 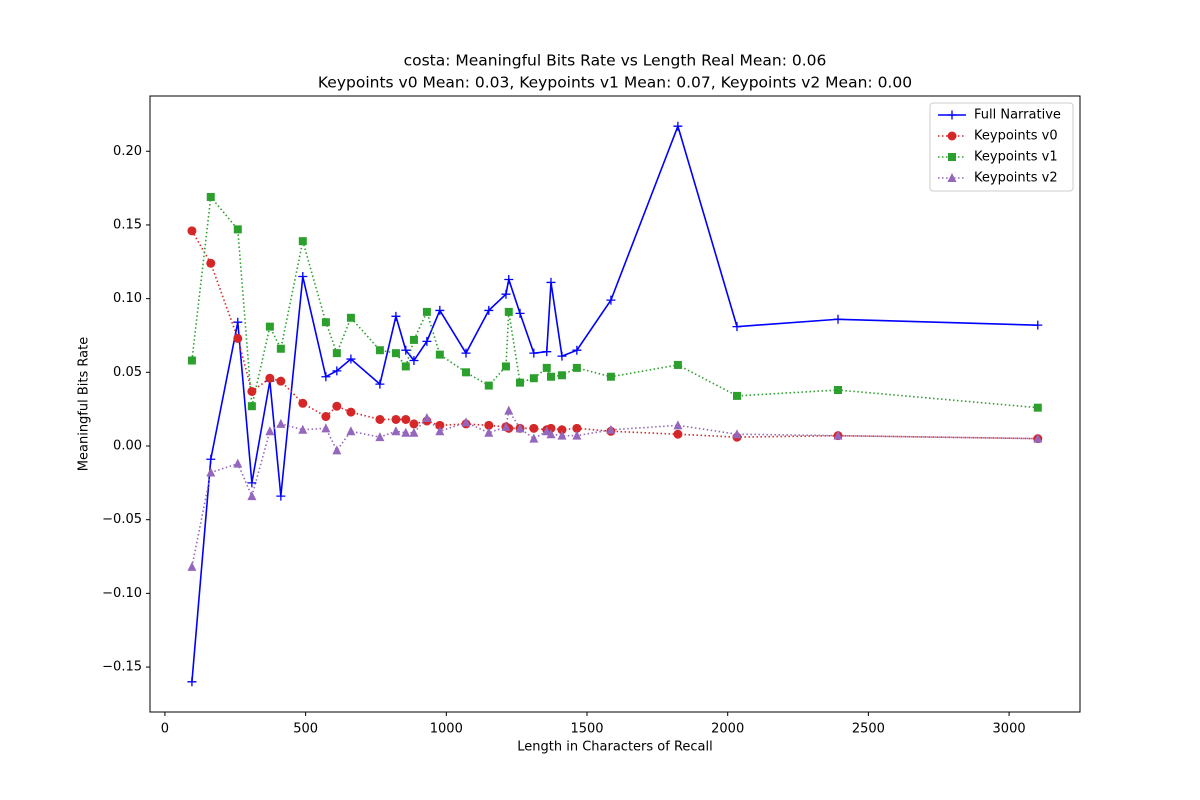 What do you see at coordinates (305, 729) in the screenshot?
I see `x-tick-label: 500` at bounding box center [305, 729].